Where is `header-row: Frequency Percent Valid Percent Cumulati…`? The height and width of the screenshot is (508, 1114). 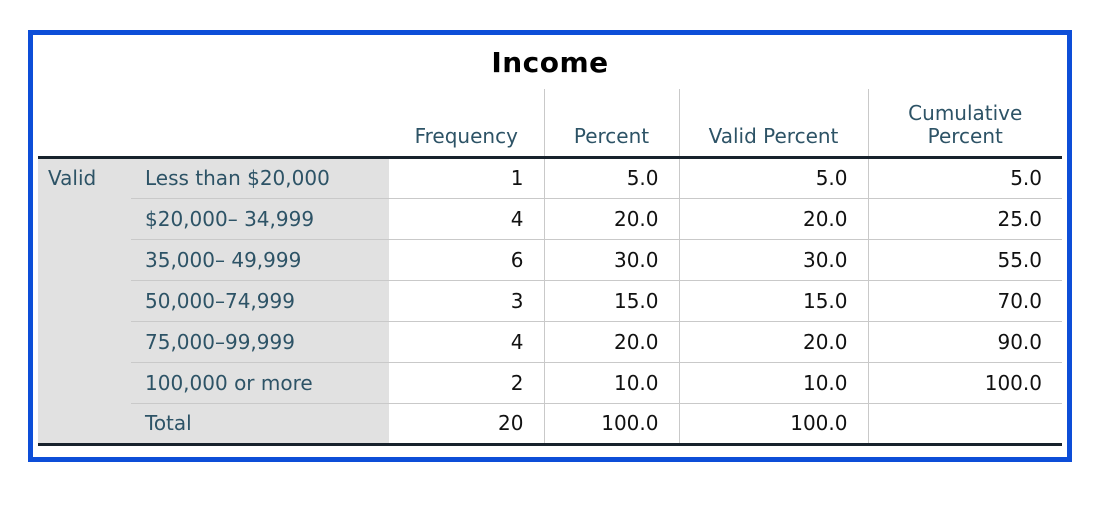 header-row: Frequency Percent Valid Percent Cumulati… is located at coordinates (550, 124).